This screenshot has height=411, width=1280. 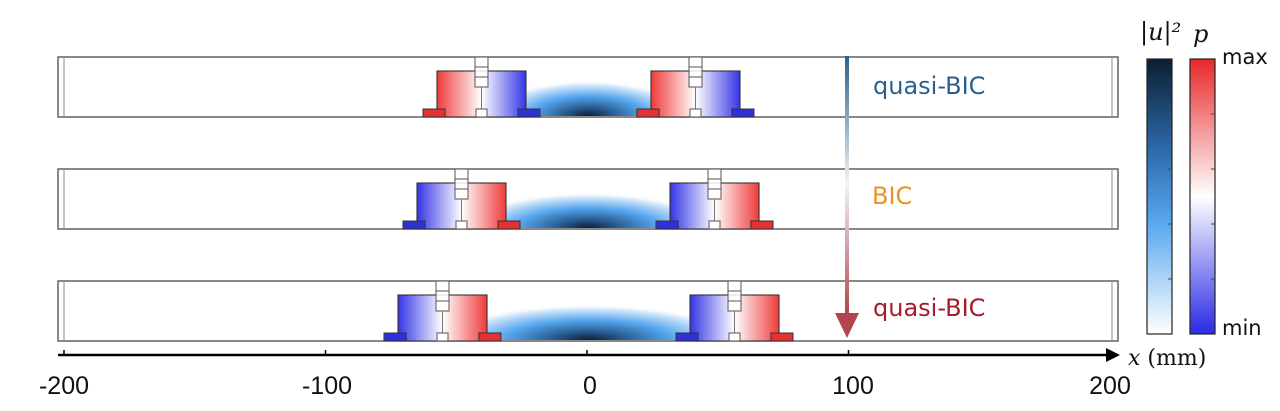 I want to click on x-axis-label: x (mm), so click(x=1167, y=358).